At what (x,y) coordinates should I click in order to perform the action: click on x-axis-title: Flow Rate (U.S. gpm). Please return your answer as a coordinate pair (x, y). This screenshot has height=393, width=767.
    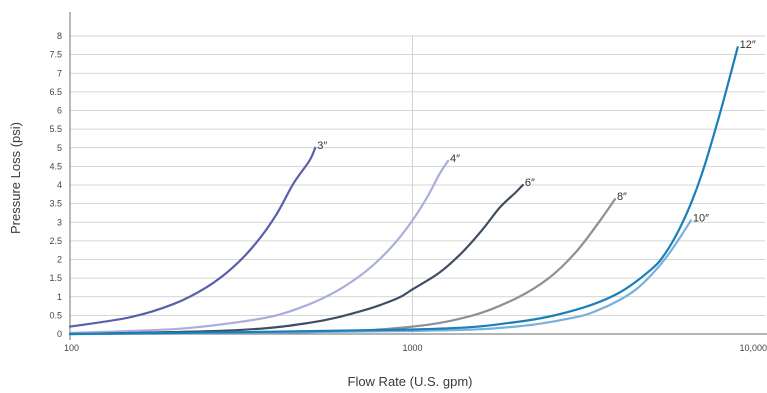
    Looking at the image, I should click on (410, 381).